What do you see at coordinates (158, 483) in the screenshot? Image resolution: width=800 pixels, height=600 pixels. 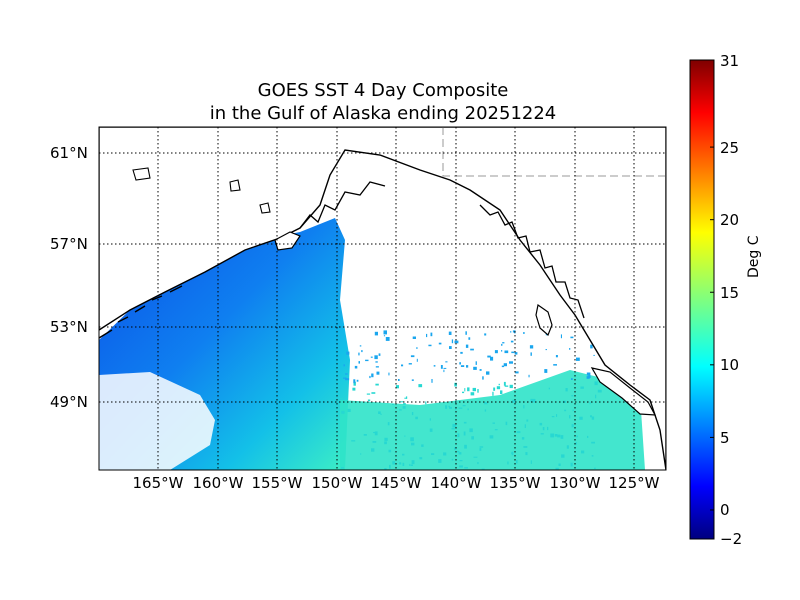 I see `lon-label-165: 165°W` at bounding box center [158, 483].